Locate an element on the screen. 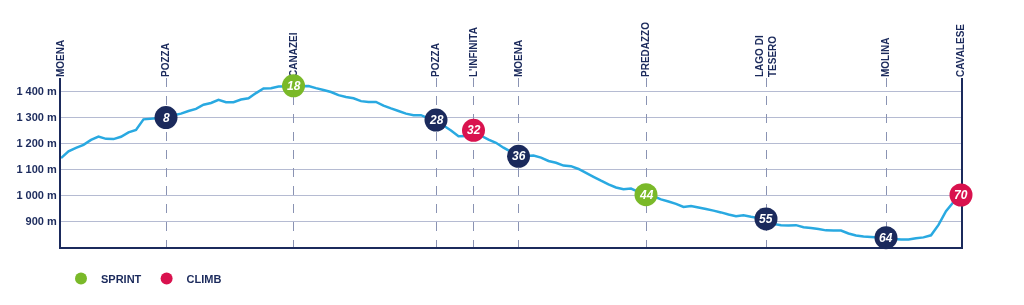 The width and height of the screenshot is (1024, 305). annotation: 36 is located at coordinates (519, 156).